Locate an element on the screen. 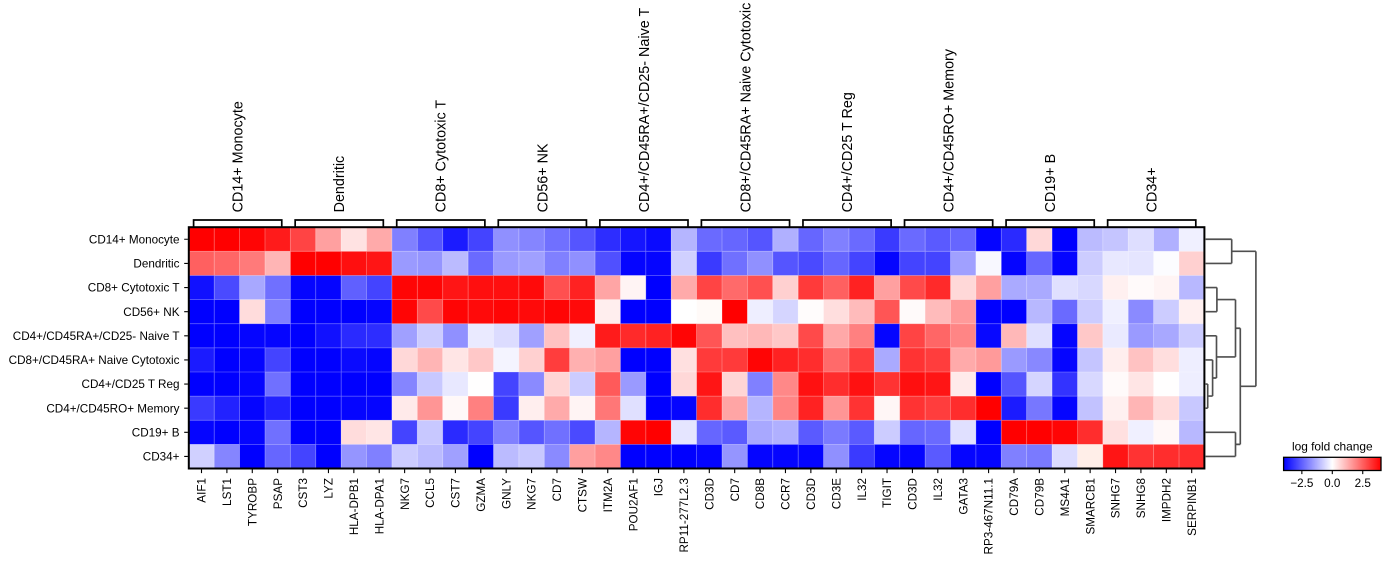 Image resolution: width=1389 pixels, height=567 pixels. svg-text: TIGIT is located at coordinates (887, 493).